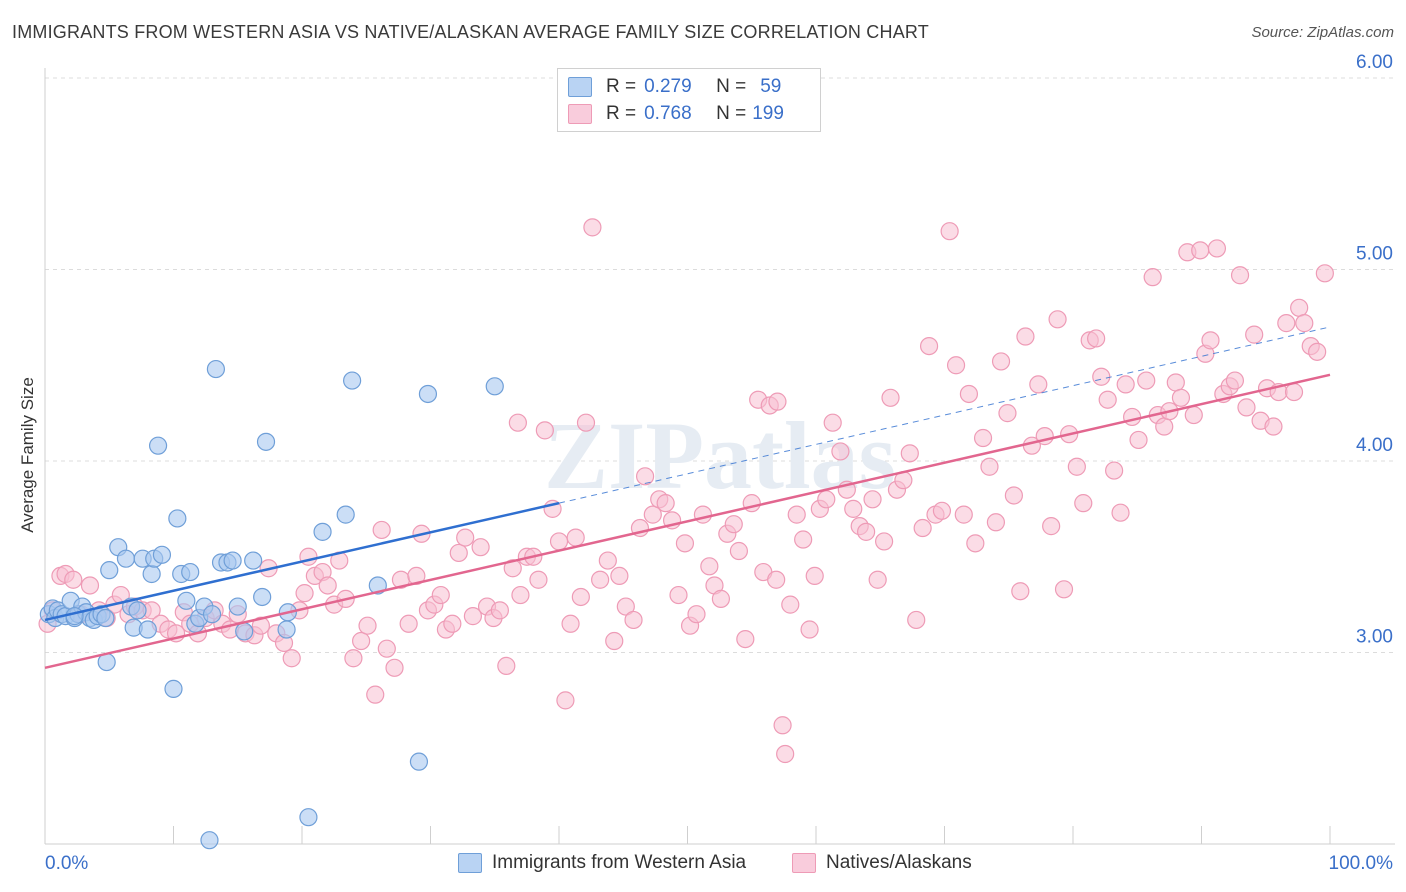  Describe the element at coordinates (1361, 863) in the screenshot. I see `x-tick-label-max: 100.0%` at that location.